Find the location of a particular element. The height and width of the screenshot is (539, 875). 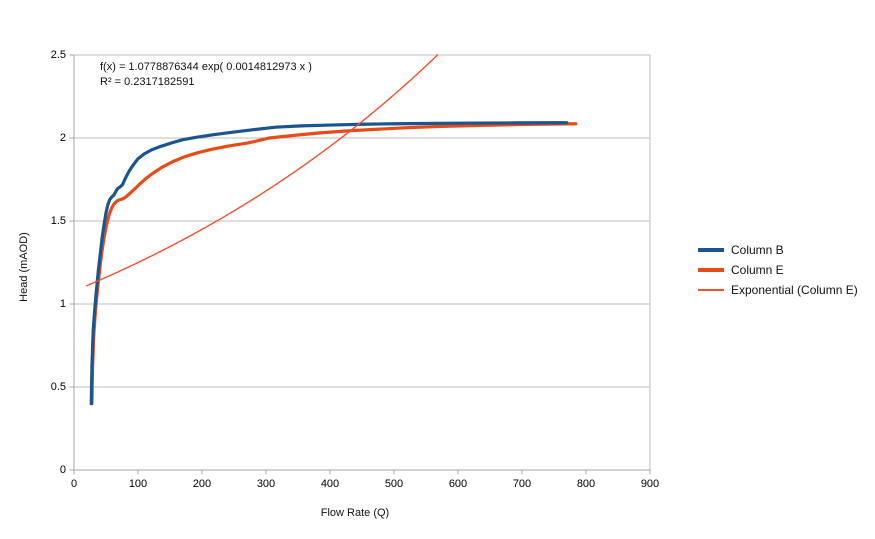

x-tick-label: 900 is located at coordinates (650, 484).